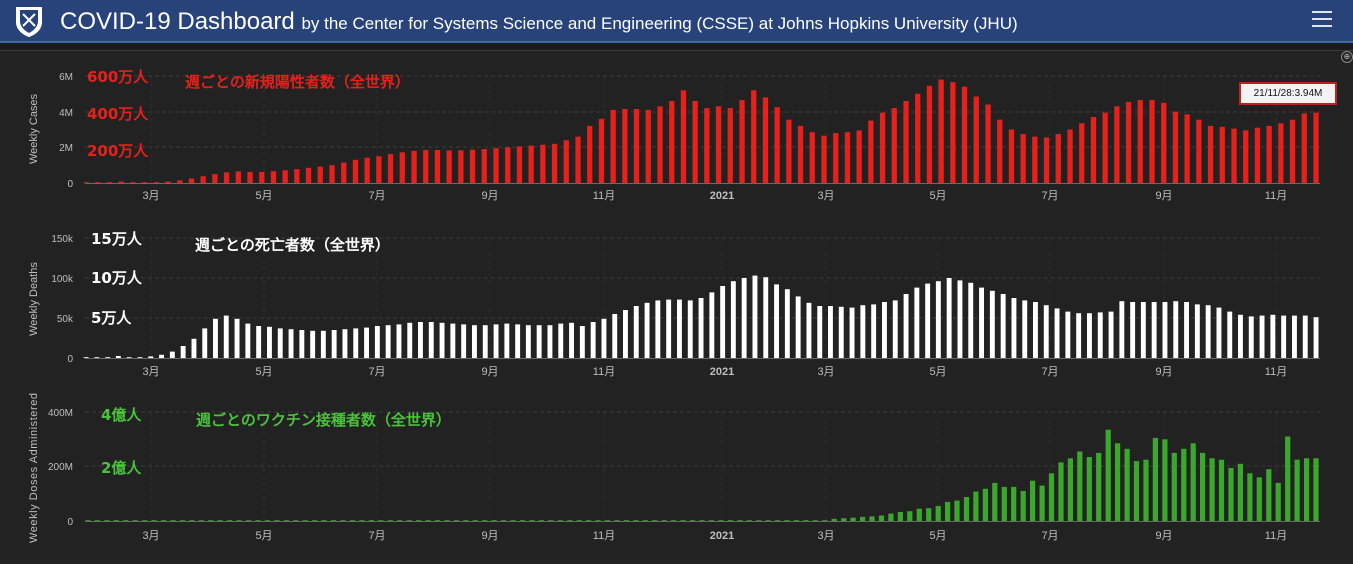 The image size is (1353, 564). Describe the element at coordinates (117, 278) in the screenshot. I see `overlay-unit-label: 10万人` at that location.